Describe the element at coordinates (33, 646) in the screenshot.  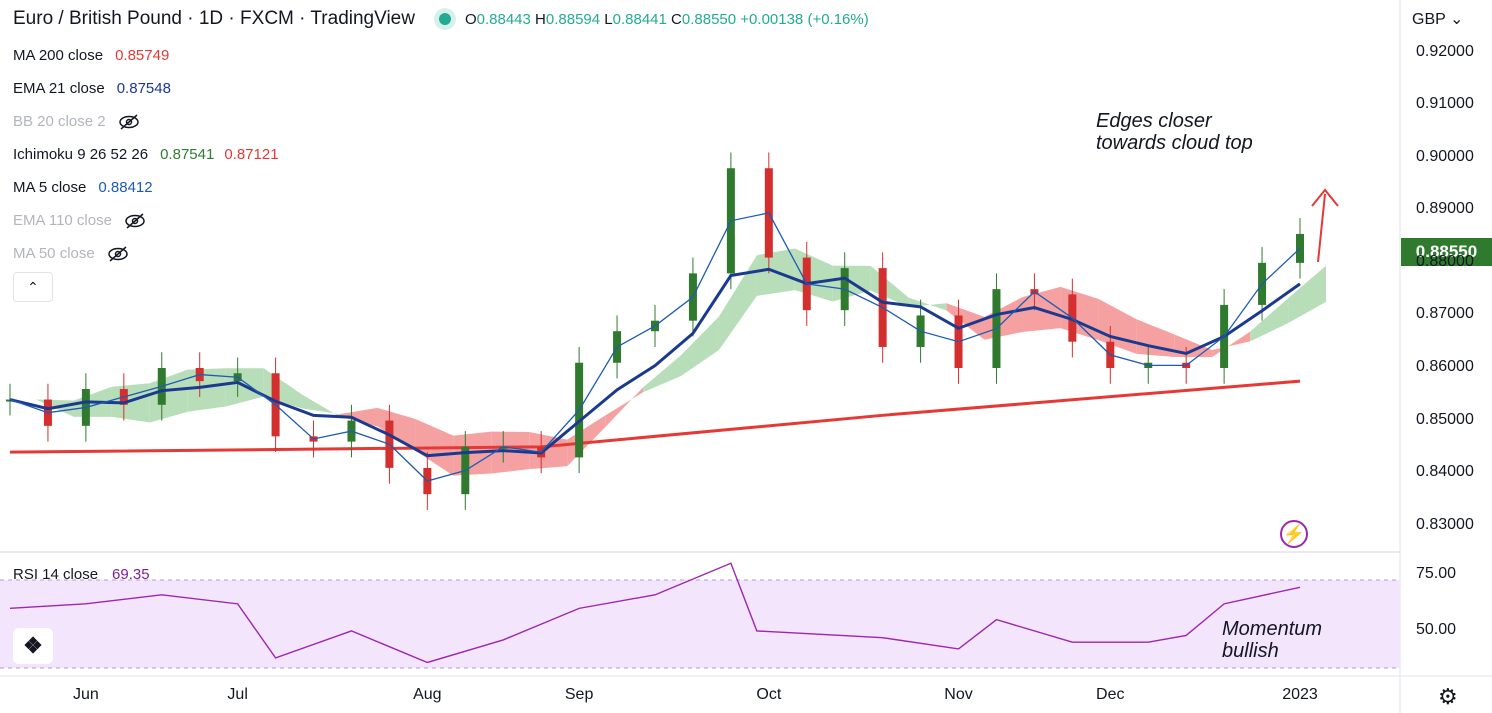
I see `tradingview-logo: ❖` at that location.